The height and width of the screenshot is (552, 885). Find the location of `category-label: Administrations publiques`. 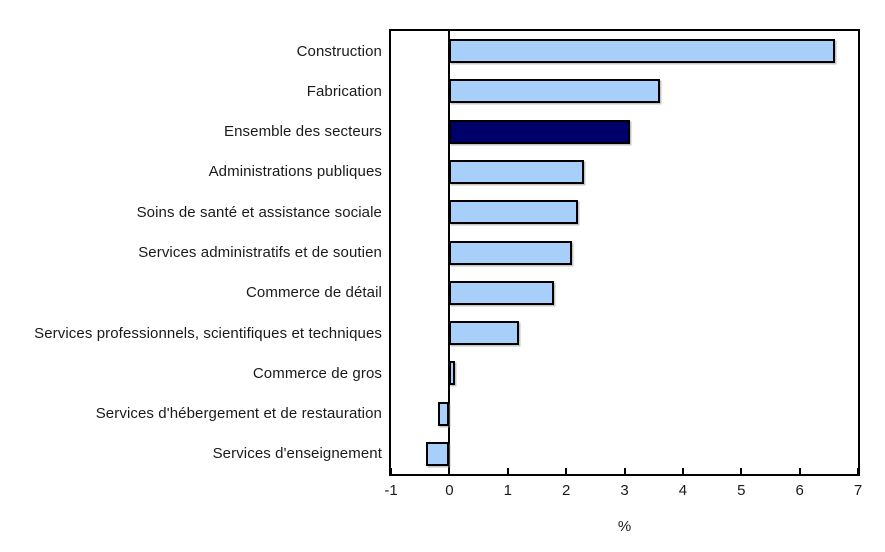

category-label: Administrations publiques is located at coordinates (295, 172).